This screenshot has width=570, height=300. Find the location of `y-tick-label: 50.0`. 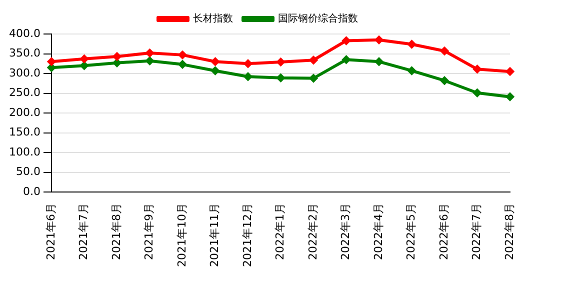

y-tick-label: 50.0 is located at coordinates (28, 171).